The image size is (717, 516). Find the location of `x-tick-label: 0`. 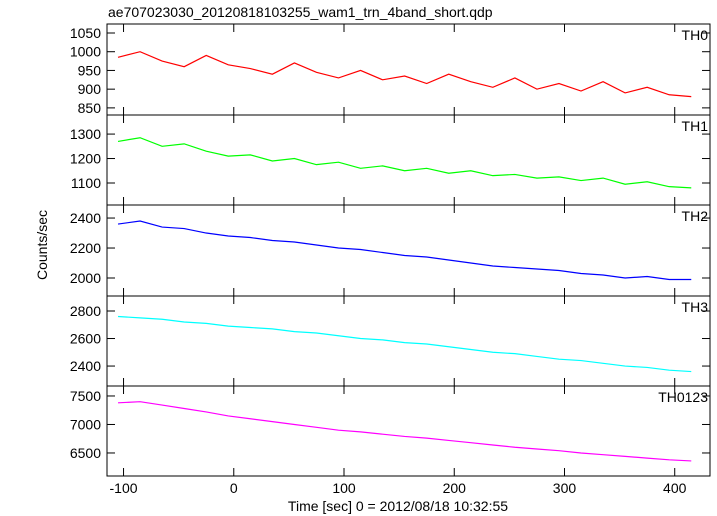

x-tick-label: 0 is located at coordinates (234, 488).